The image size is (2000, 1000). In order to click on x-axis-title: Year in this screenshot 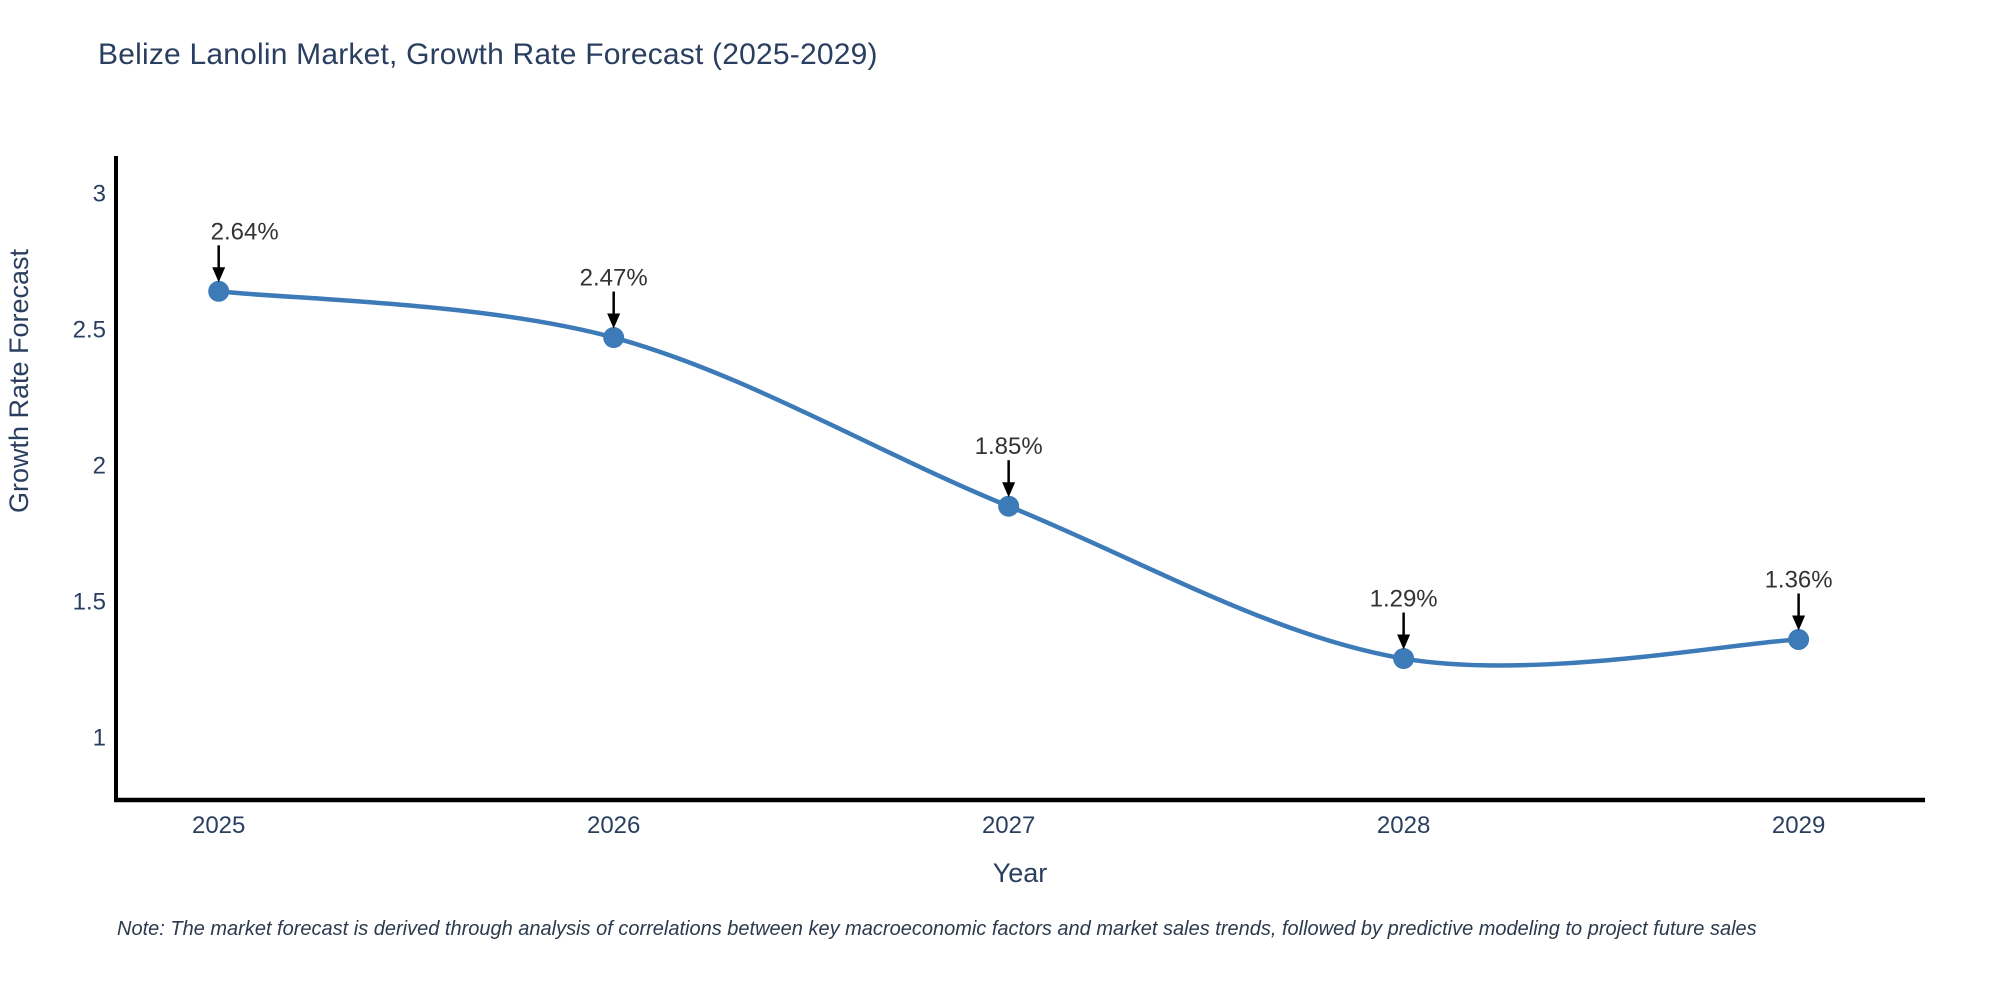, I will do `click(1020, 873)`.